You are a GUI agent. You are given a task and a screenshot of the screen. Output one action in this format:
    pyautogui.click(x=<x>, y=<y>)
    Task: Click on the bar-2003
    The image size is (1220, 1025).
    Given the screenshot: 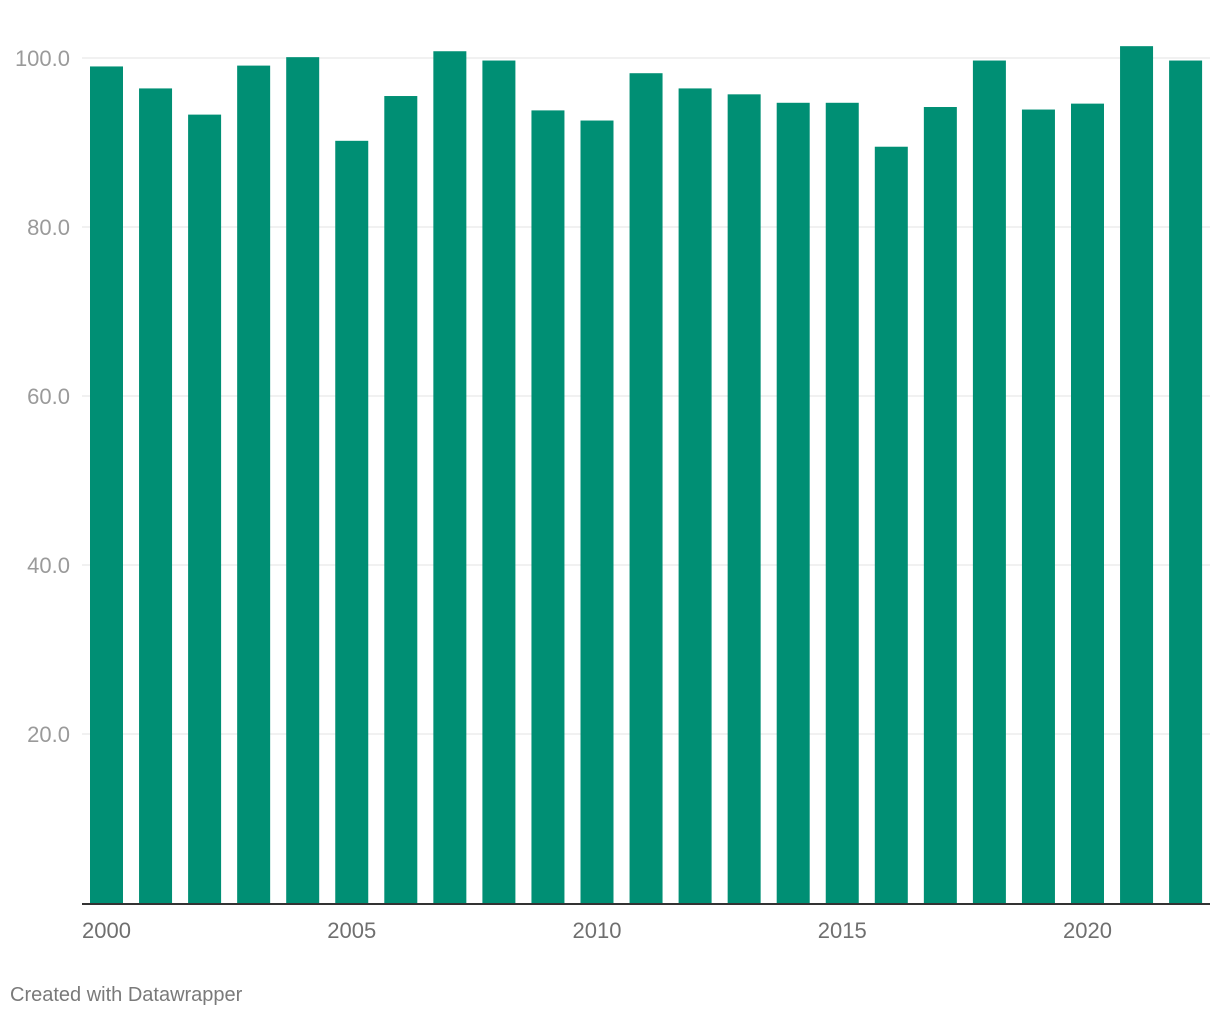 What is the action you would take?
    pyautogui.click(x=254, y=484)
    